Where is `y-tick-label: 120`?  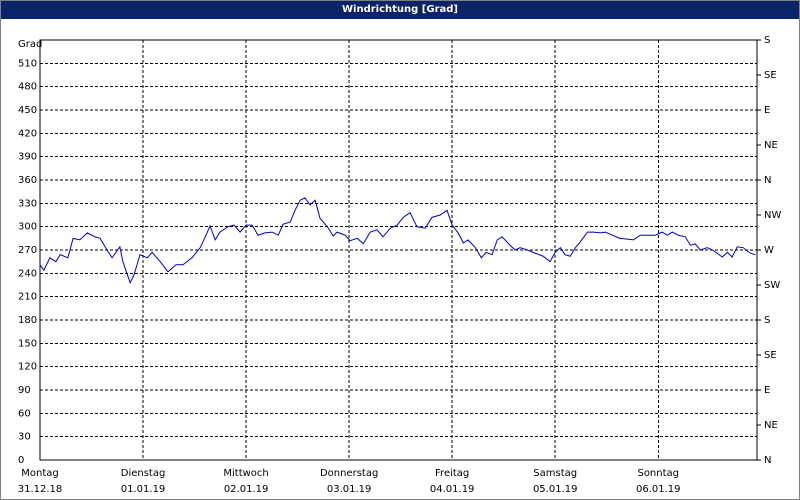 y-tick-label: 120 is located at coordinates (27, 367).